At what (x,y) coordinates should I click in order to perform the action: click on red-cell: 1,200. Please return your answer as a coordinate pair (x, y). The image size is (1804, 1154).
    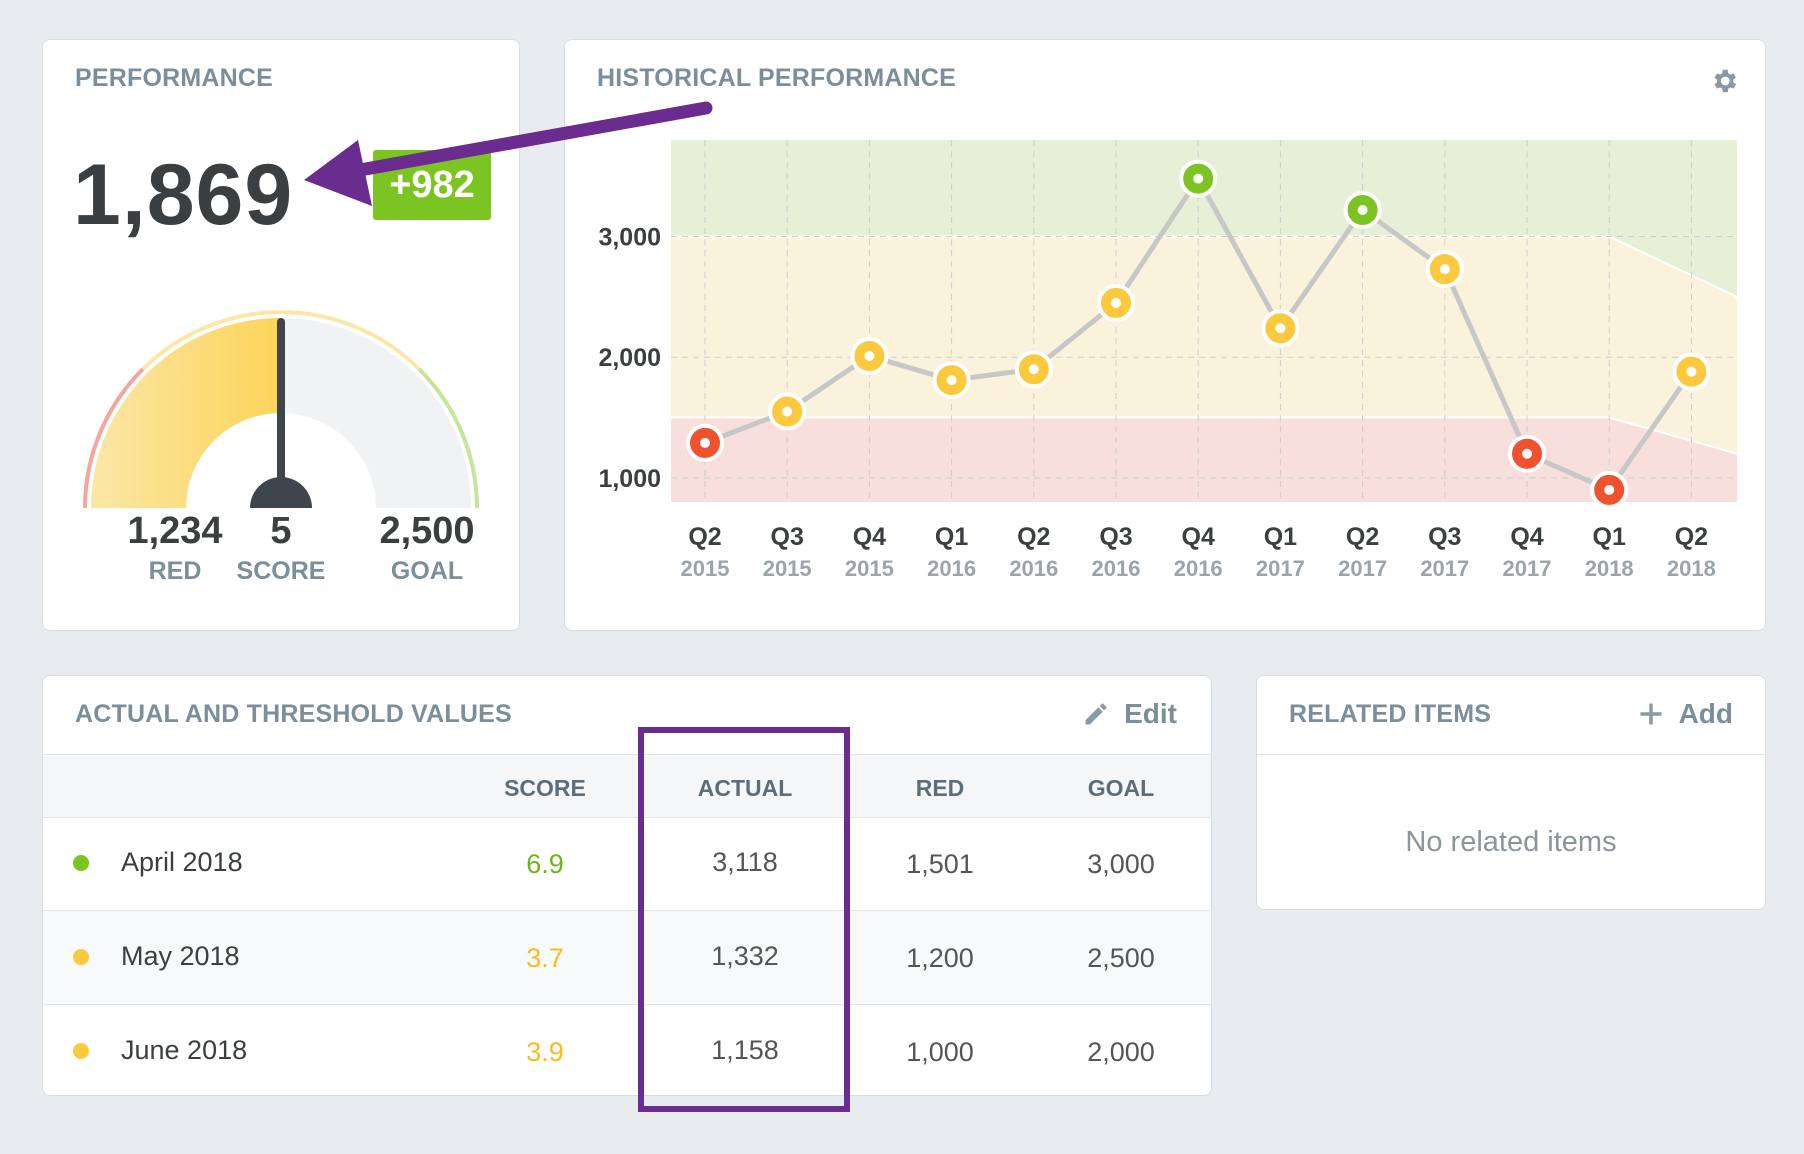
    Looking at the image, I should click on (940, 958).